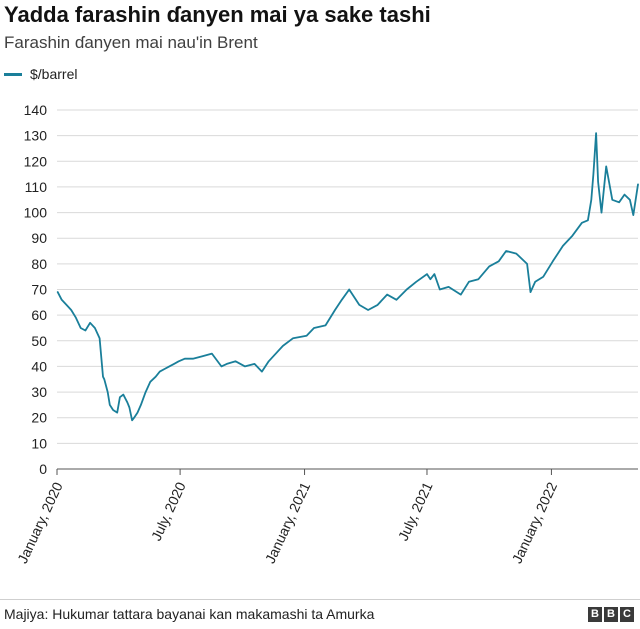 The width and height of the screenshot is (640, 629). Describe the element at coordinates (627, 614) in the screenshot. I see `bbc-logo-letter: C` at that location.